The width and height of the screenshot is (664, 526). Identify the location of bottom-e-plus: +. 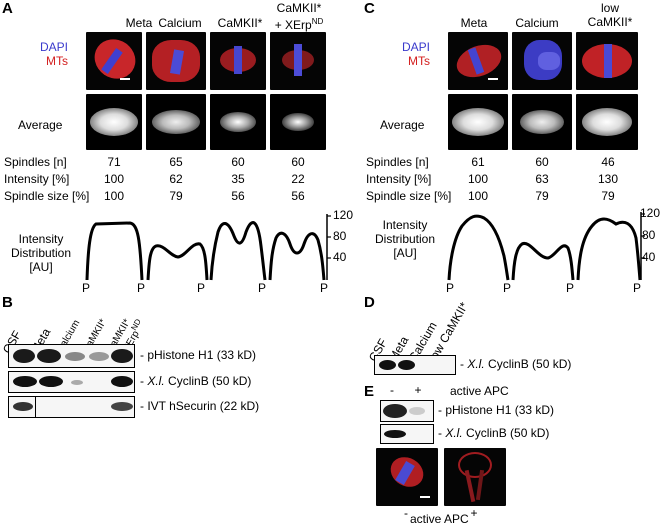
(474, 513).